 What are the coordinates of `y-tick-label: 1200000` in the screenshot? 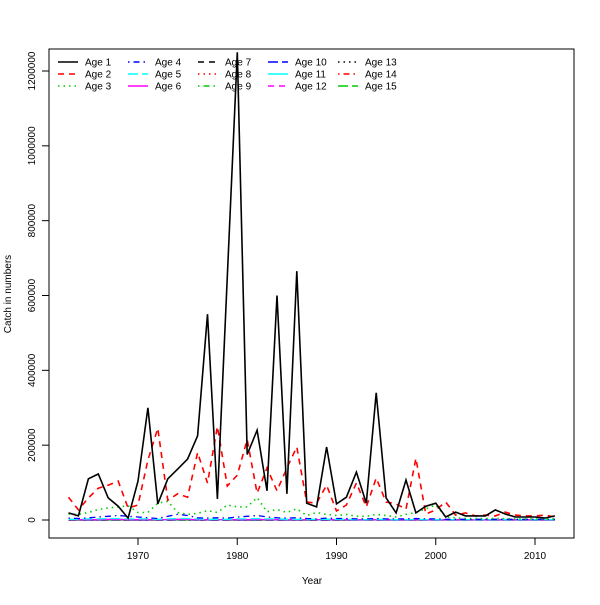 It's located at (32, 70).